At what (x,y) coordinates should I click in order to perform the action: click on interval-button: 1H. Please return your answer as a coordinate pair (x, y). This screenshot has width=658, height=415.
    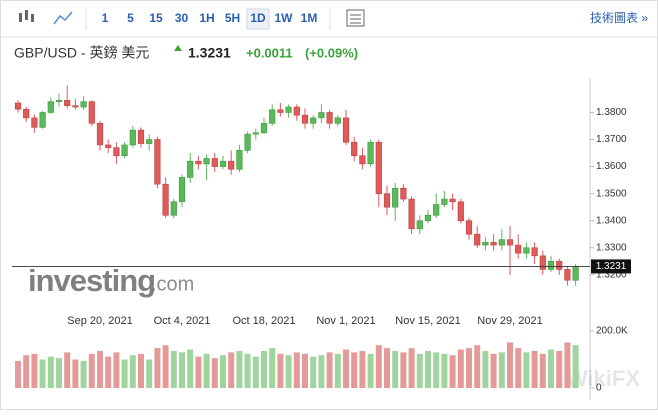
    Looking at the image, I should click on (206, 18).